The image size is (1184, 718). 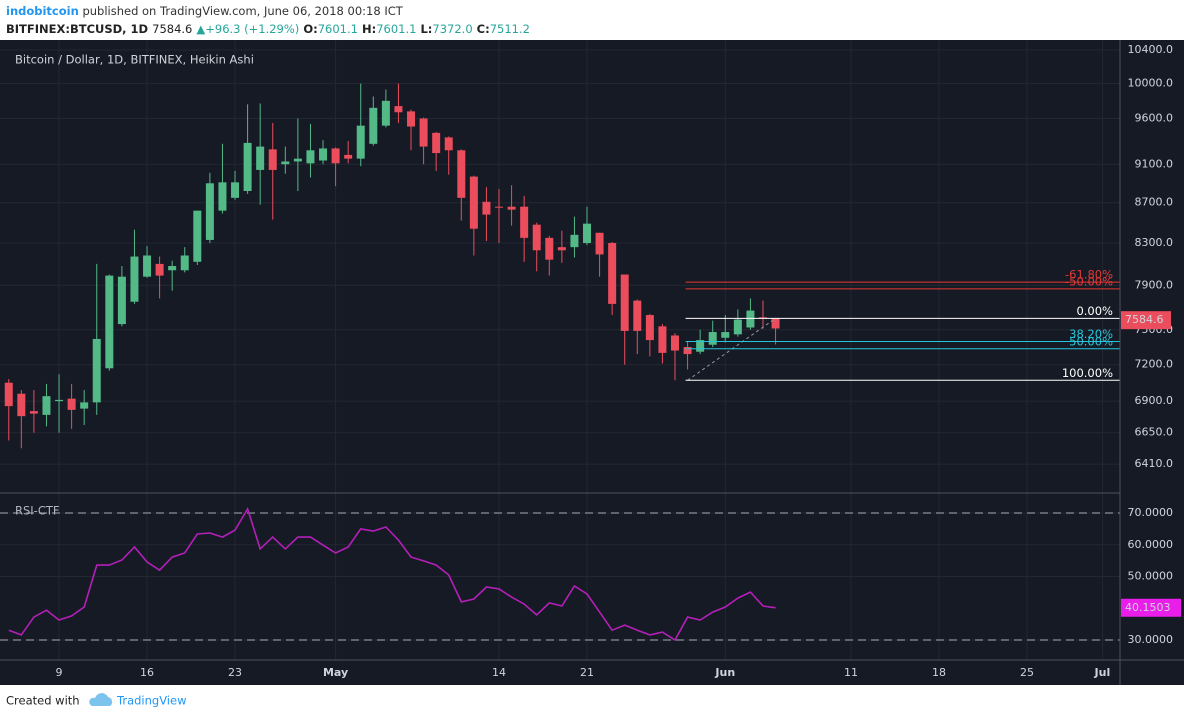 I want to click on fib-label: -50.00%, so click(x=1089, y=281).